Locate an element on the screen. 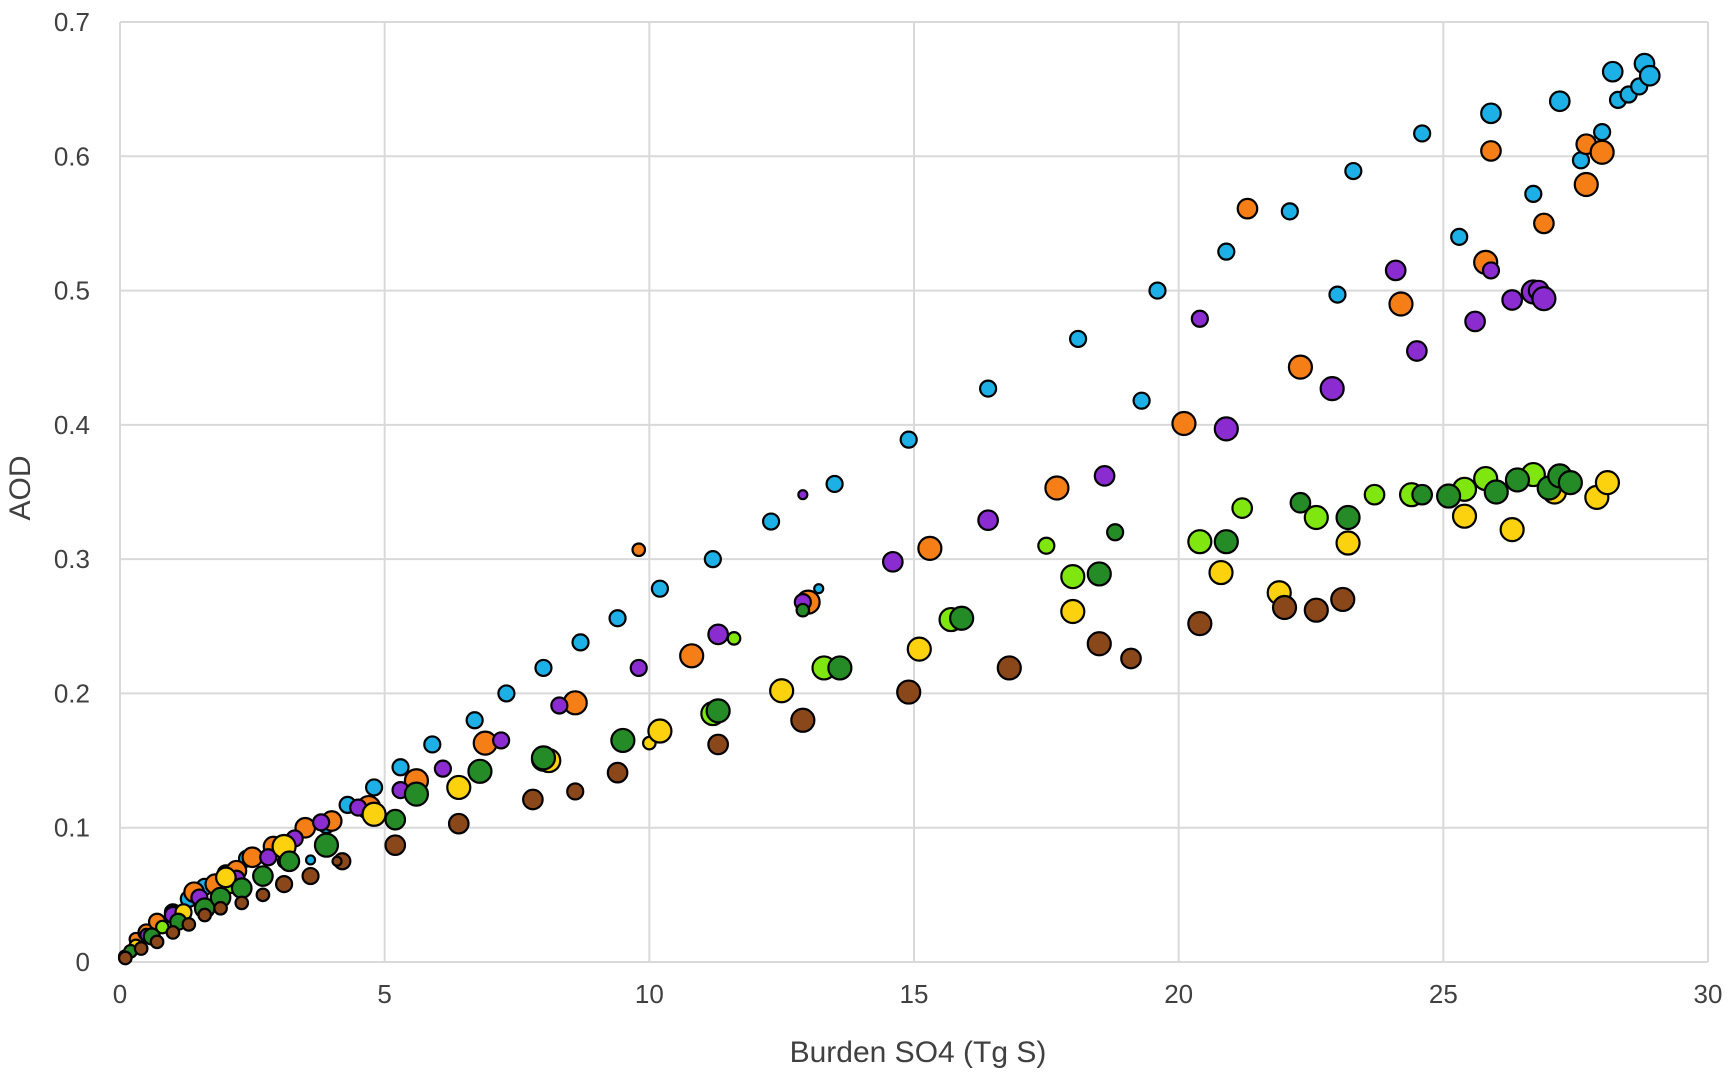 The image size is (1732, 1081). y-tick-label: 0.2 is located at coordinates (72, 693).